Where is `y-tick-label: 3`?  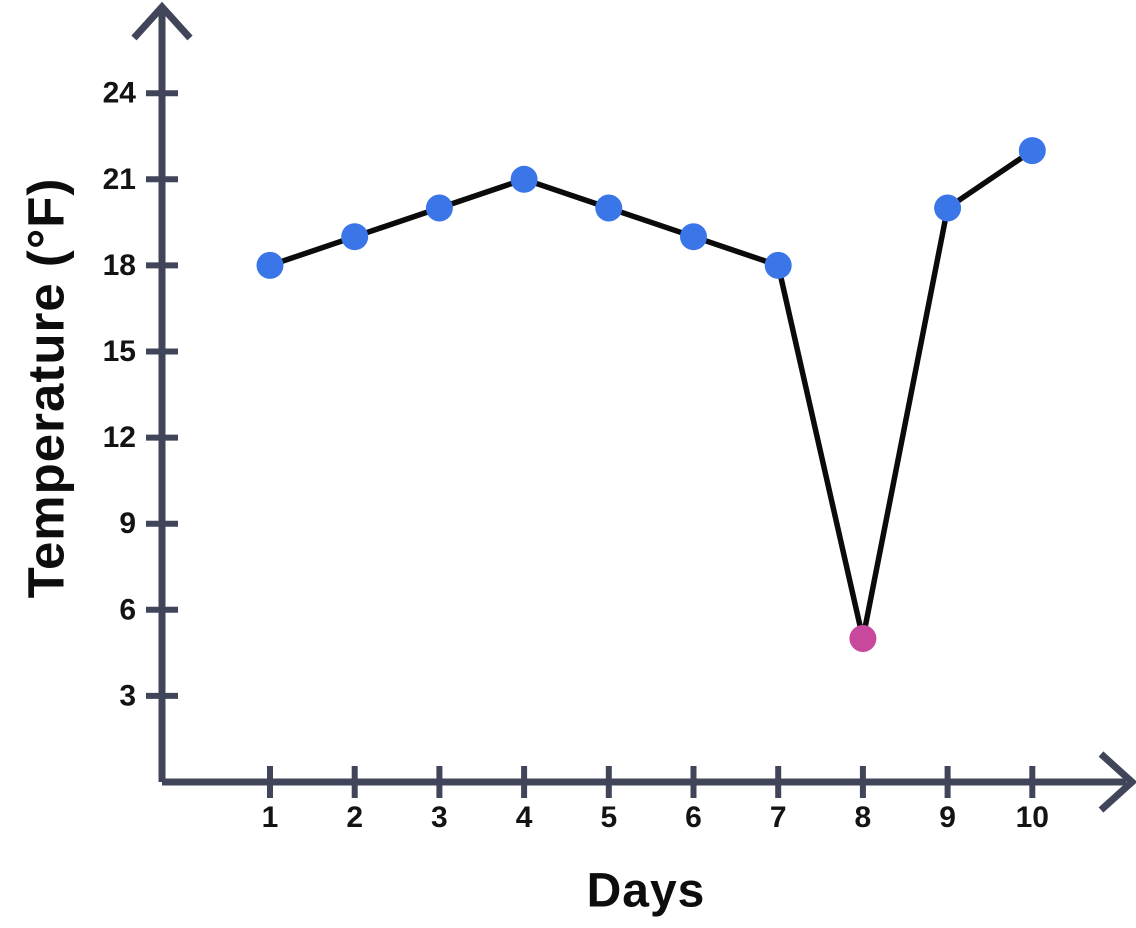 y-tick-label: 3 is located at coordinates (127, 695).